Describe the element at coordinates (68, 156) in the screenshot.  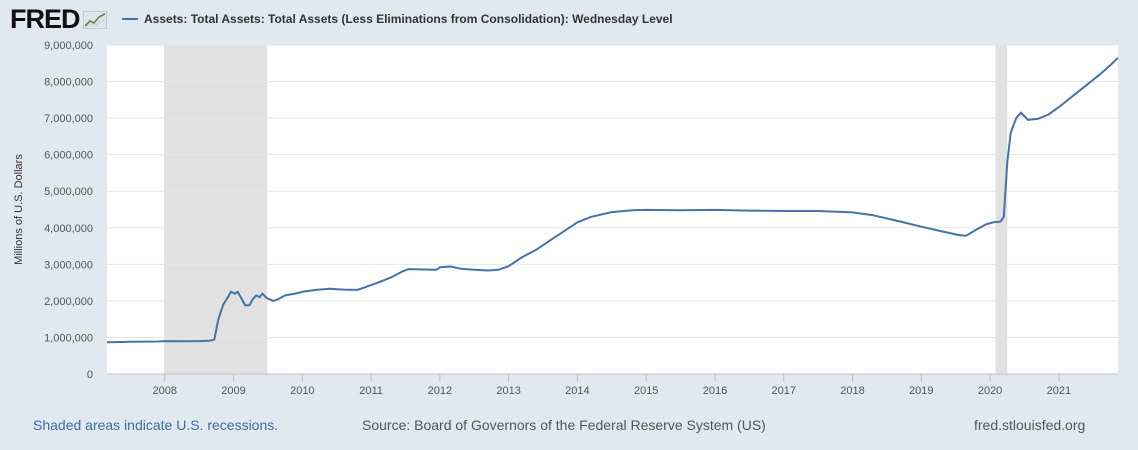
I see `y-tick-label: 6,000,000` at that location.